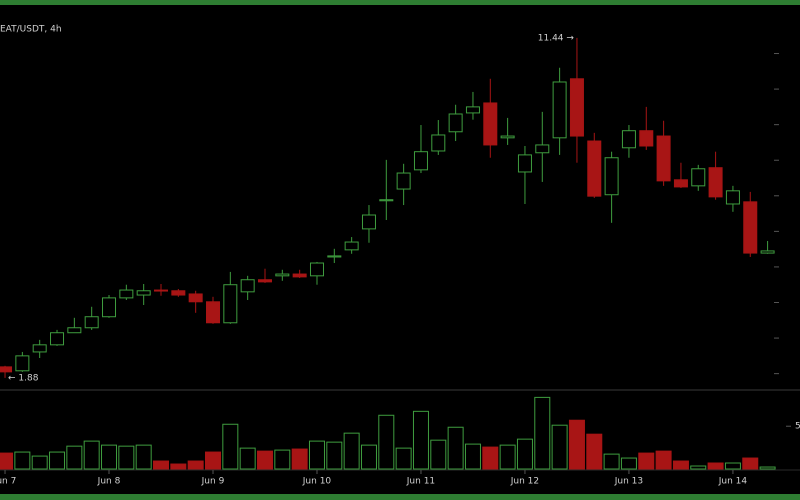 This screenshot has width=800, height=500. Describe the element at coordinates (733, 482) in the screenshot. I see `x-tick-label: Jun 14` at that location.